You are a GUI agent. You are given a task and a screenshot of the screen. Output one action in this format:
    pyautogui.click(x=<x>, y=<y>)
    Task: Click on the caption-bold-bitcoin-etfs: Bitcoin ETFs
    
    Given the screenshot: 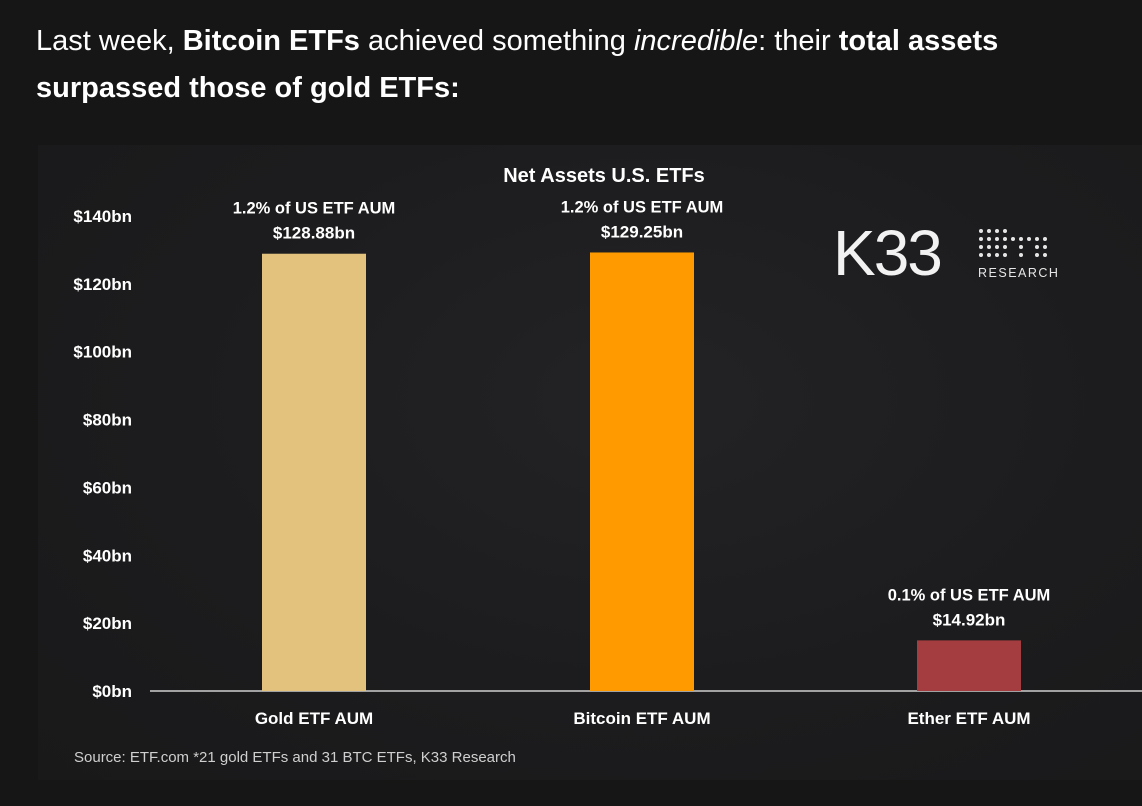 What is the action you would take?
    pyautogui.click(x=271, y=41)
    